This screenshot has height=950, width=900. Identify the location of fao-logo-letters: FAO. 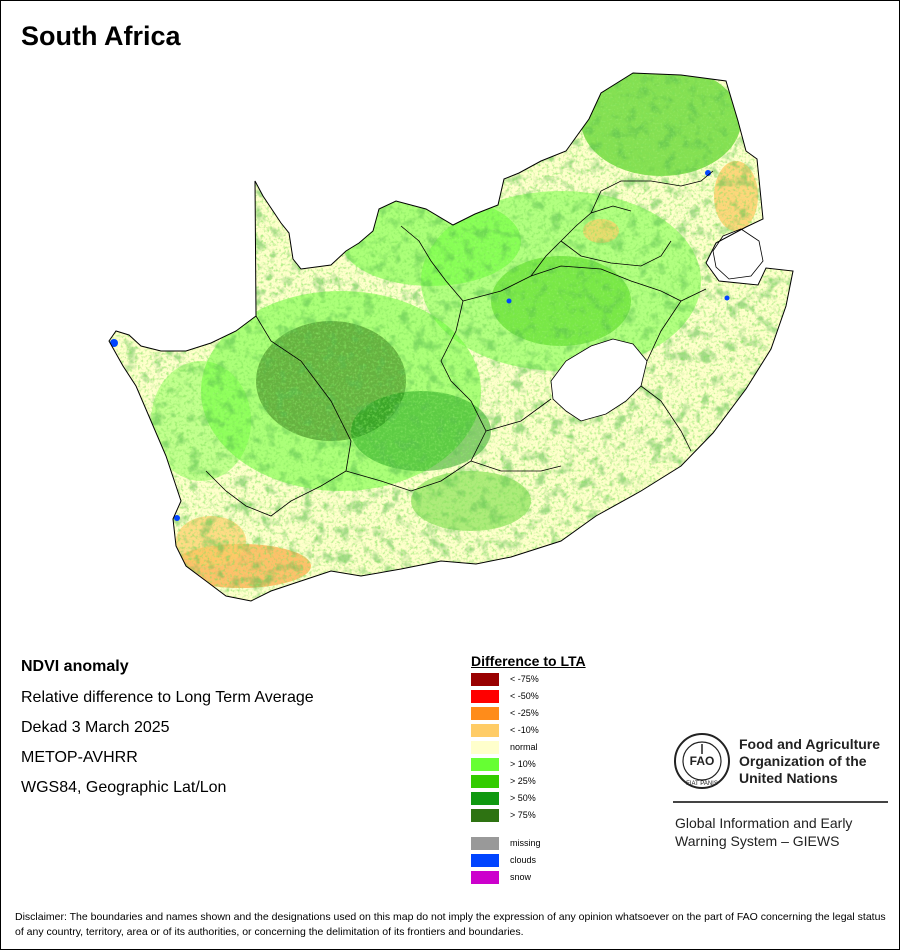
(702, 761).